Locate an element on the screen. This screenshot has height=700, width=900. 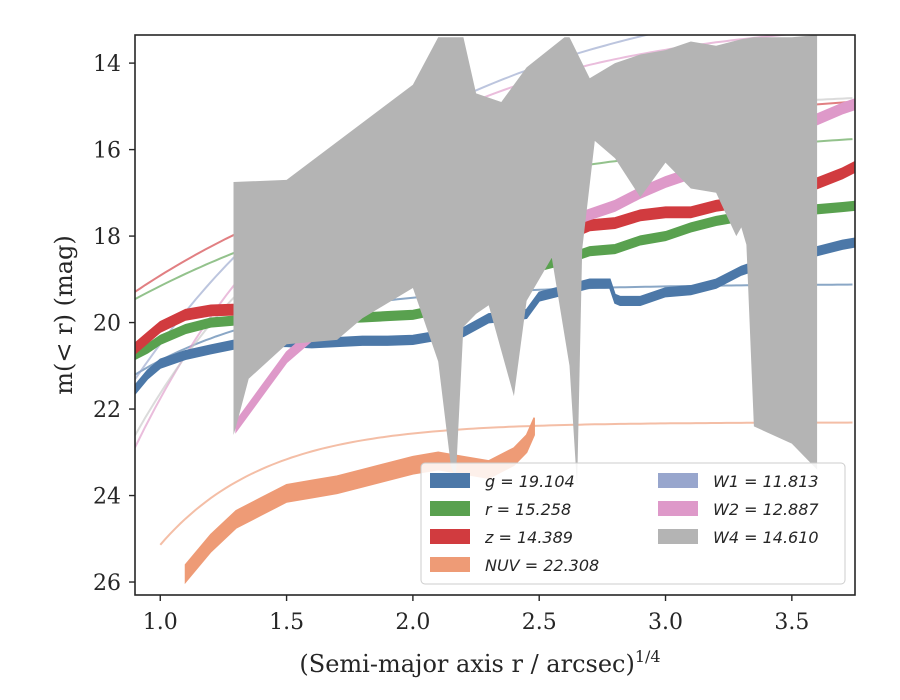
x-tick-label: 3.0 is located at coordinates (665, 622).